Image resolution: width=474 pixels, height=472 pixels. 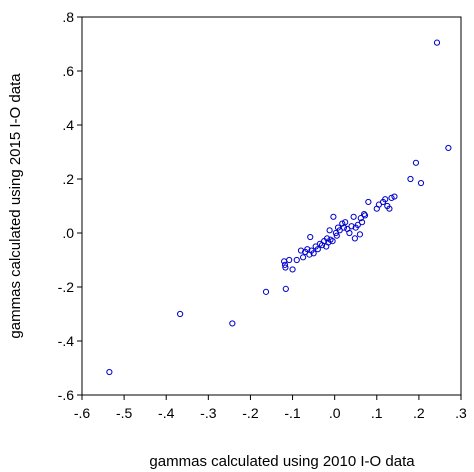 What do you see at coordinates (66, 395) in the screenshot?
I see `y-tick-label: -.6` at bounding box center [66, 395].